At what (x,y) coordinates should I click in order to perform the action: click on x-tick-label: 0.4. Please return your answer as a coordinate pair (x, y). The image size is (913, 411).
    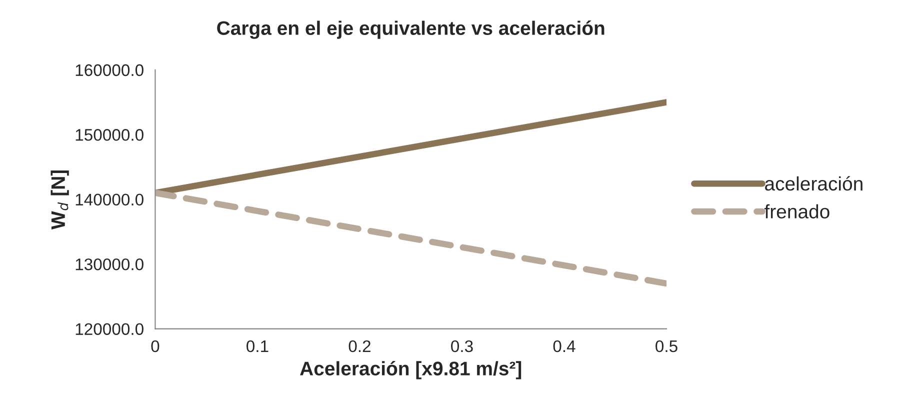
    Looking at the image, I should click on (564, 346).